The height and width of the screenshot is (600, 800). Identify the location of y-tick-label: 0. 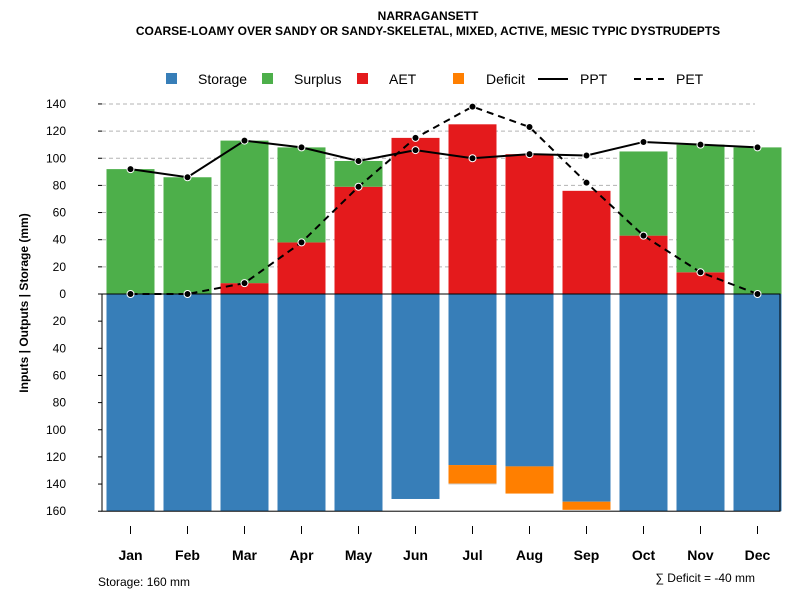
(62, 294).